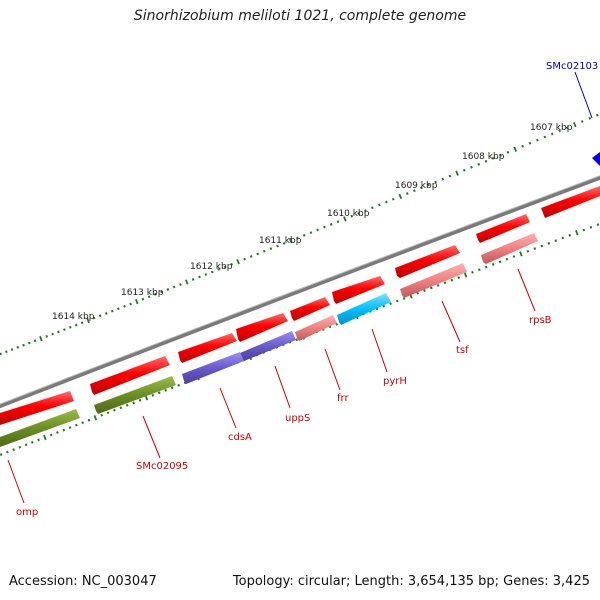 This screenshot has height=600, width=600. What do you see at coordinates (540, 320) in the screenshot?
I see `gene-label-rpsB: rpsB` at bounding box center [540, 320].